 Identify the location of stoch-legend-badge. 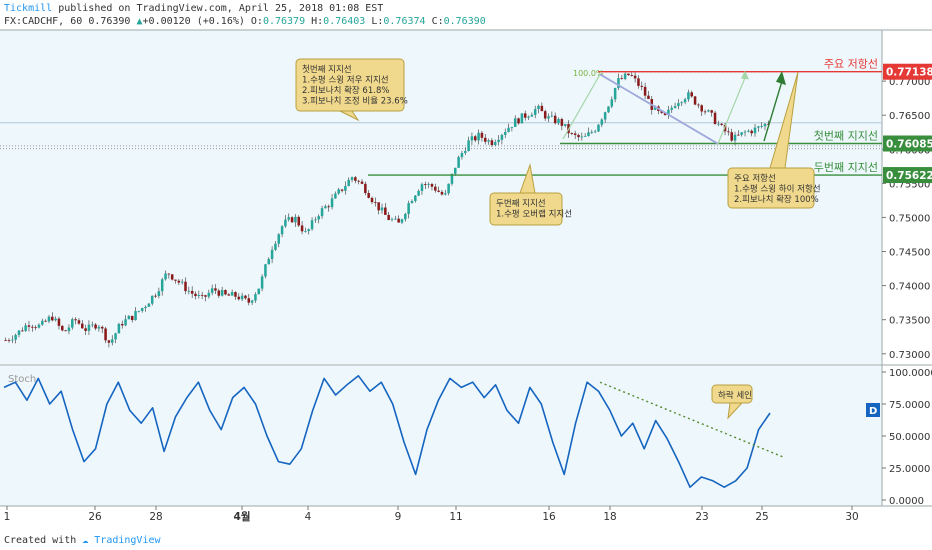
(873, 410).